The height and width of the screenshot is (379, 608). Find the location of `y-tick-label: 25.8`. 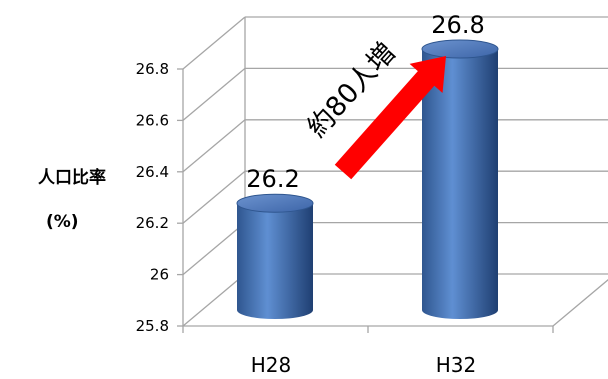

y-tick-label: 25.8 is located at coordinates (152, 326).